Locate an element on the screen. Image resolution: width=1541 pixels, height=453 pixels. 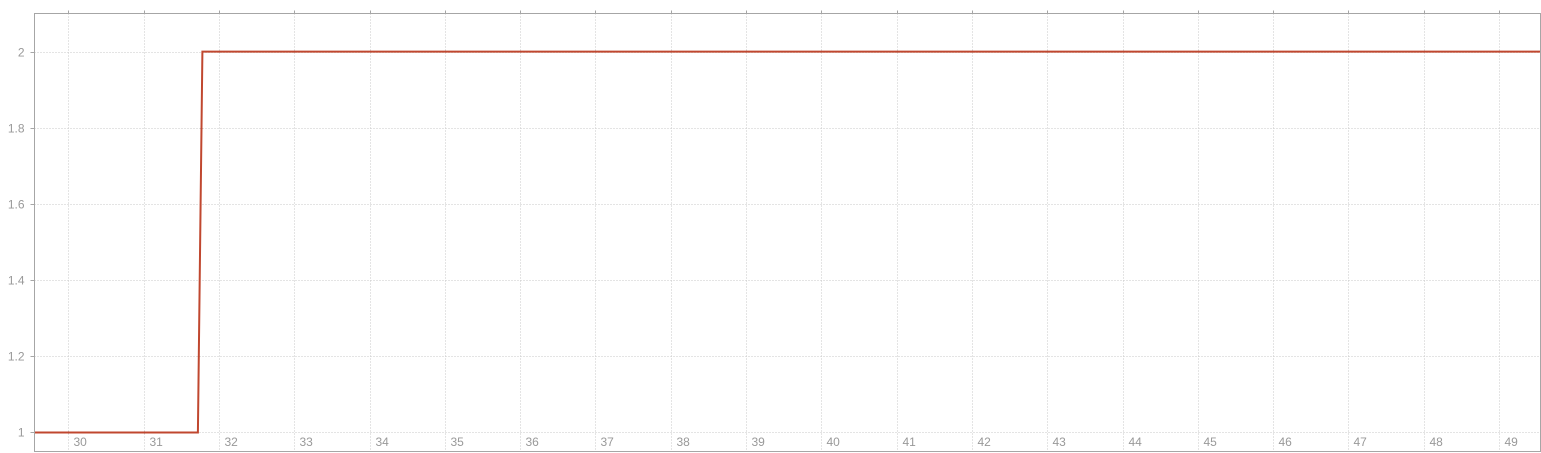
y-tick-label: 2 is located at coordinates (21, 53).